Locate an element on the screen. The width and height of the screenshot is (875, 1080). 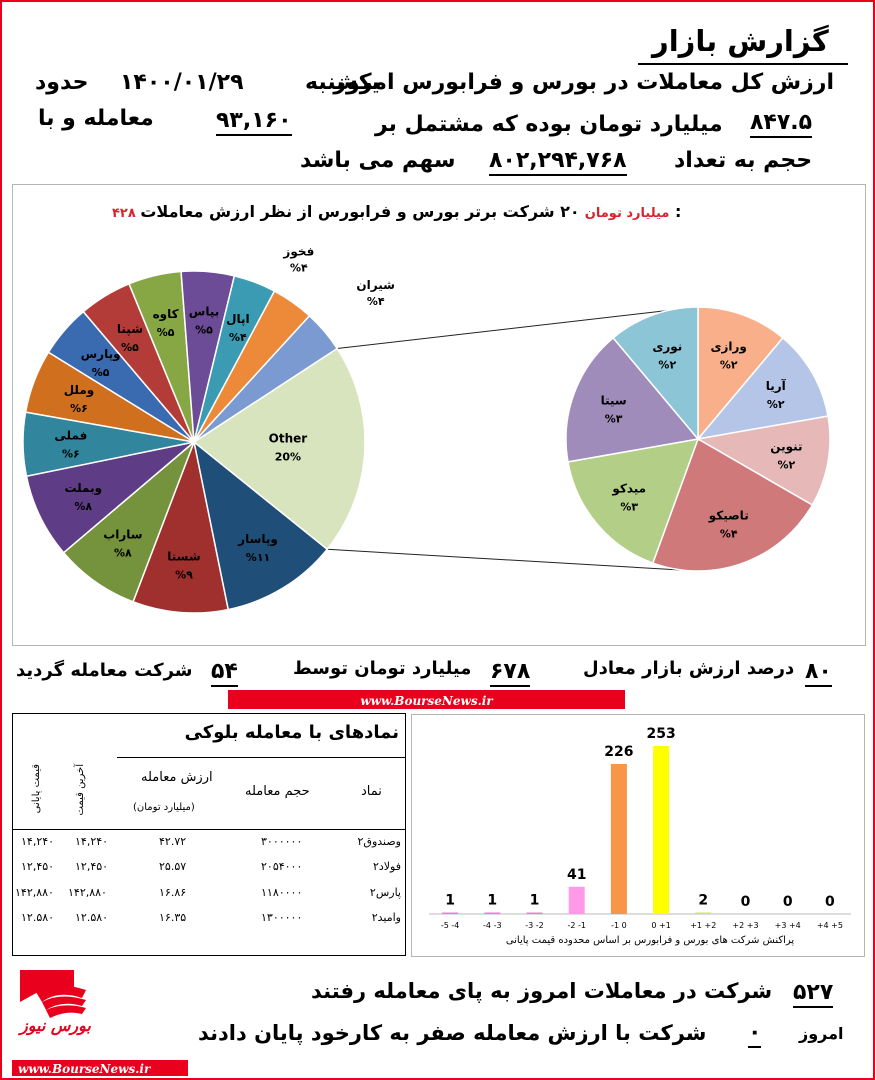
header-final-price: قیمت پایانی is located at coordinates (36, 789).